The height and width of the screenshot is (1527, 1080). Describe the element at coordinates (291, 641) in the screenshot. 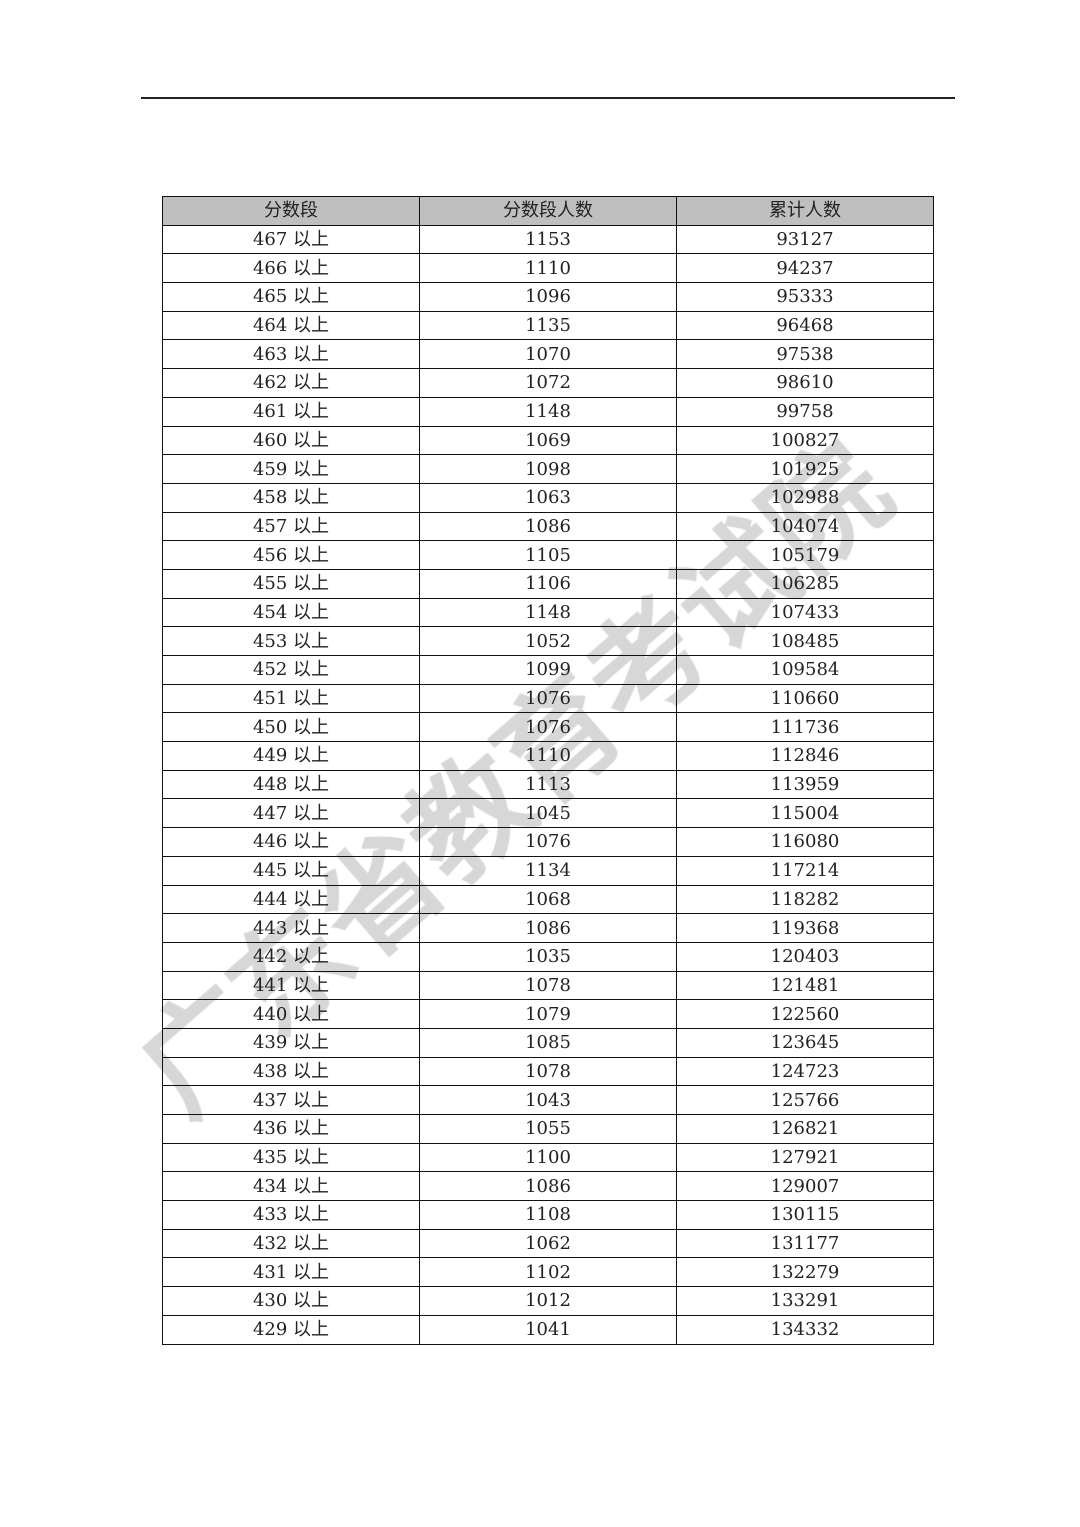

I see `cell-score-range: 453 以上` at that location.